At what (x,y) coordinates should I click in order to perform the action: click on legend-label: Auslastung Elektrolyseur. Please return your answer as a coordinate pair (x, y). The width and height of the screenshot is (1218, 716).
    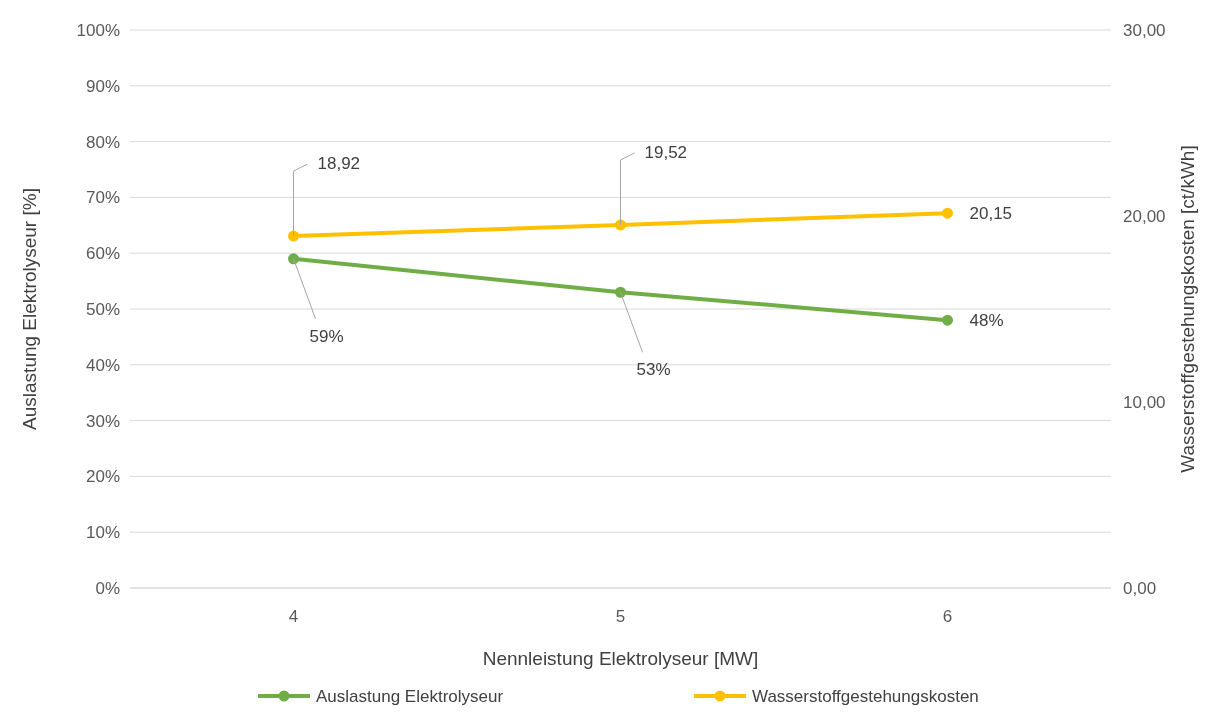
    Looking at the image, I should click on (410, 696).